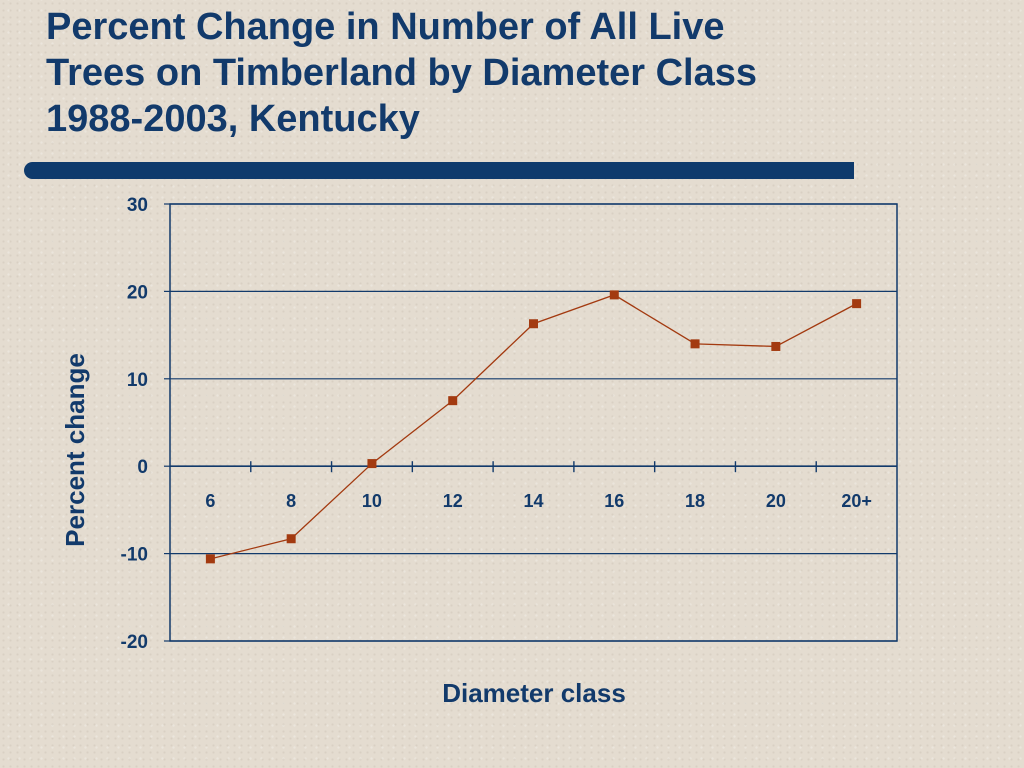 The height and width of the screenshot is (768, 1024). Describe the element at coordinates (856, 501) in the screenshot. I see `x-tick-label: 20+` at that location.